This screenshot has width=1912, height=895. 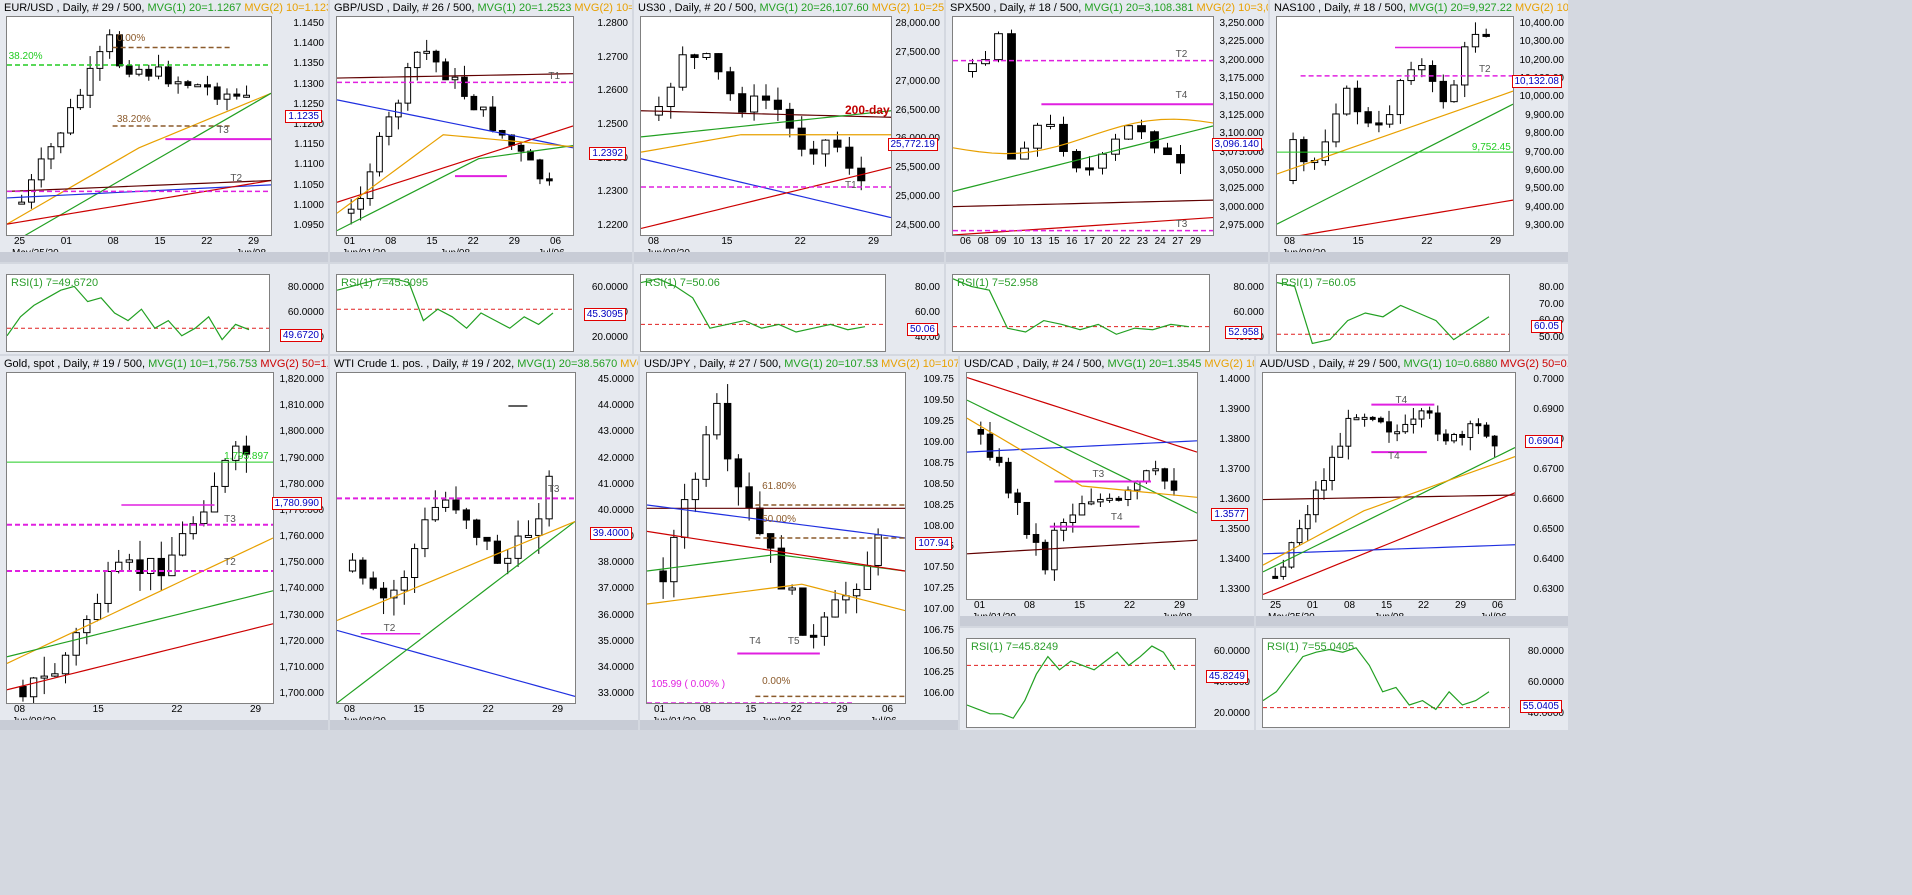 What do you see at coordinates (1036, 364) in the screenshot?
I see `instrument-label: USD/CAD , Daily, # 24 / 500,` at bounding box center [1036, 364].